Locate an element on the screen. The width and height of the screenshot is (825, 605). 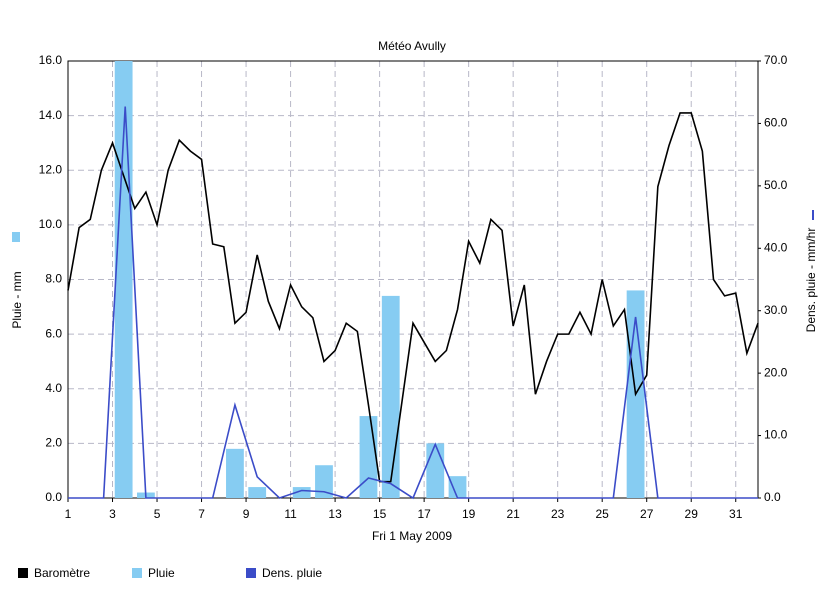
y2-tick-label: 0.0 is located at coordinates (772, 497).